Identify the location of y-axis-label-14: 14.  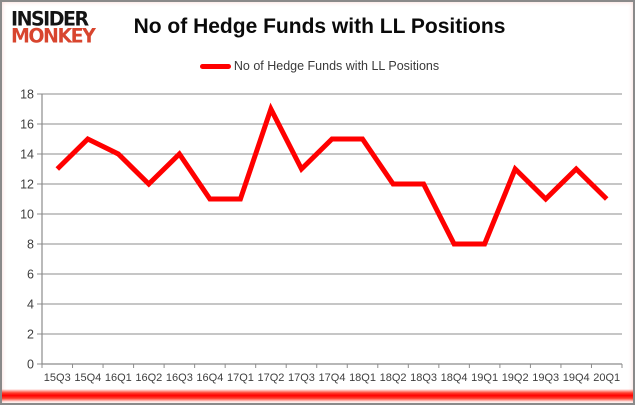
(27, 155).